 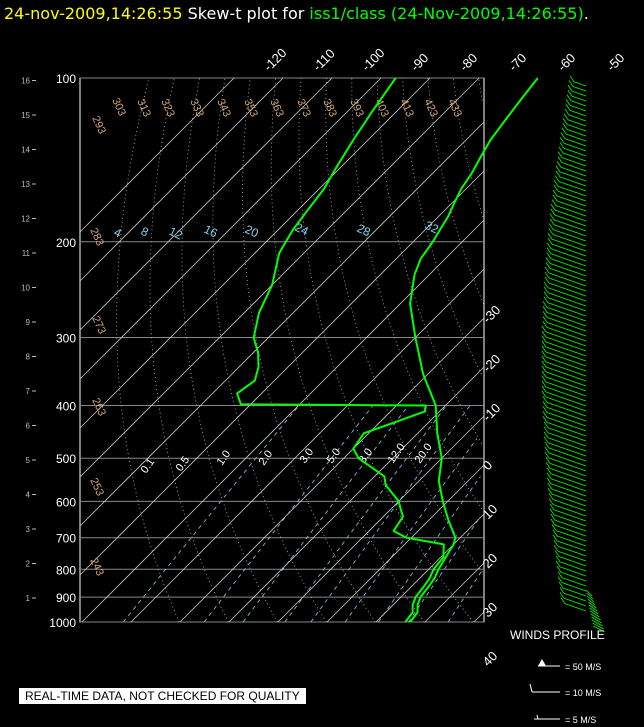 What do you see at coordinates (28, 426) in the screenshot?
I see `height-tick-label: 6` at bounding box center [28, 426].